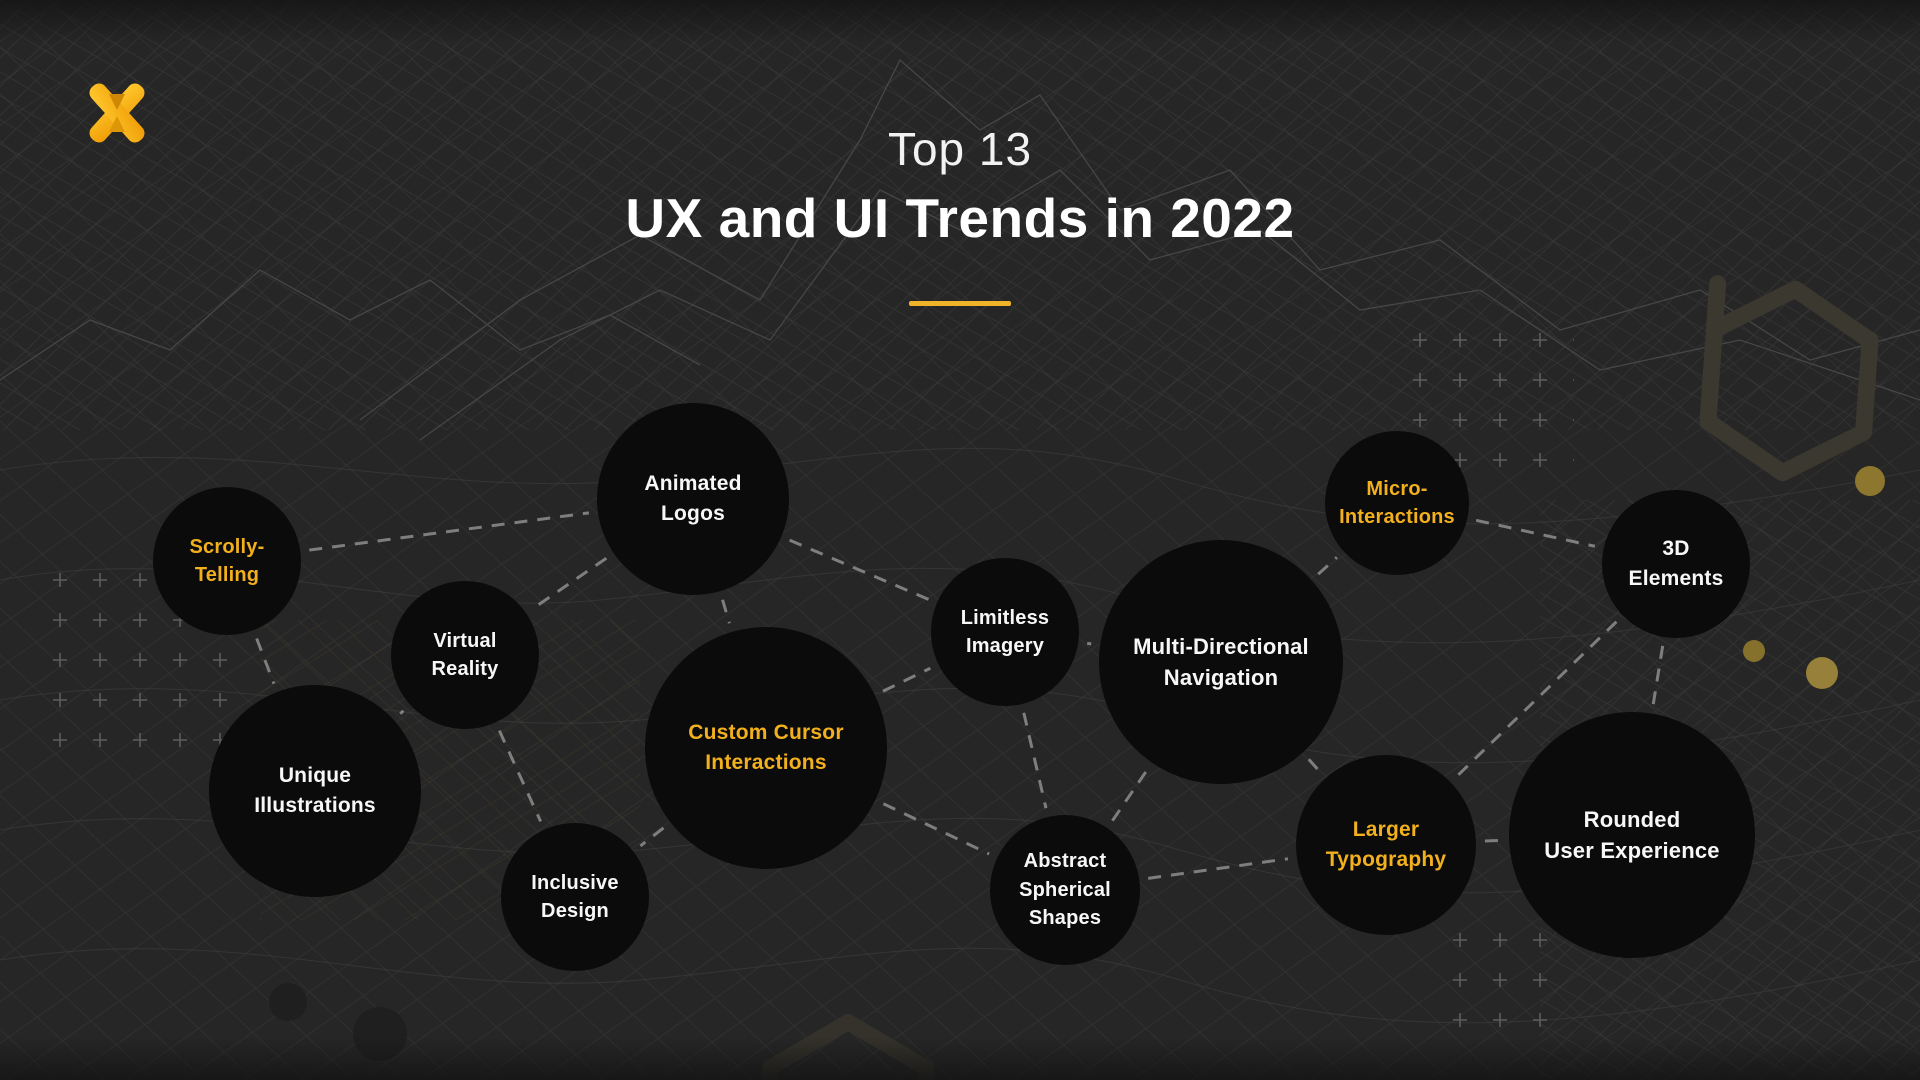  I want to click on bubble-label: Custom Cursor Interactions, so click(766, 747).